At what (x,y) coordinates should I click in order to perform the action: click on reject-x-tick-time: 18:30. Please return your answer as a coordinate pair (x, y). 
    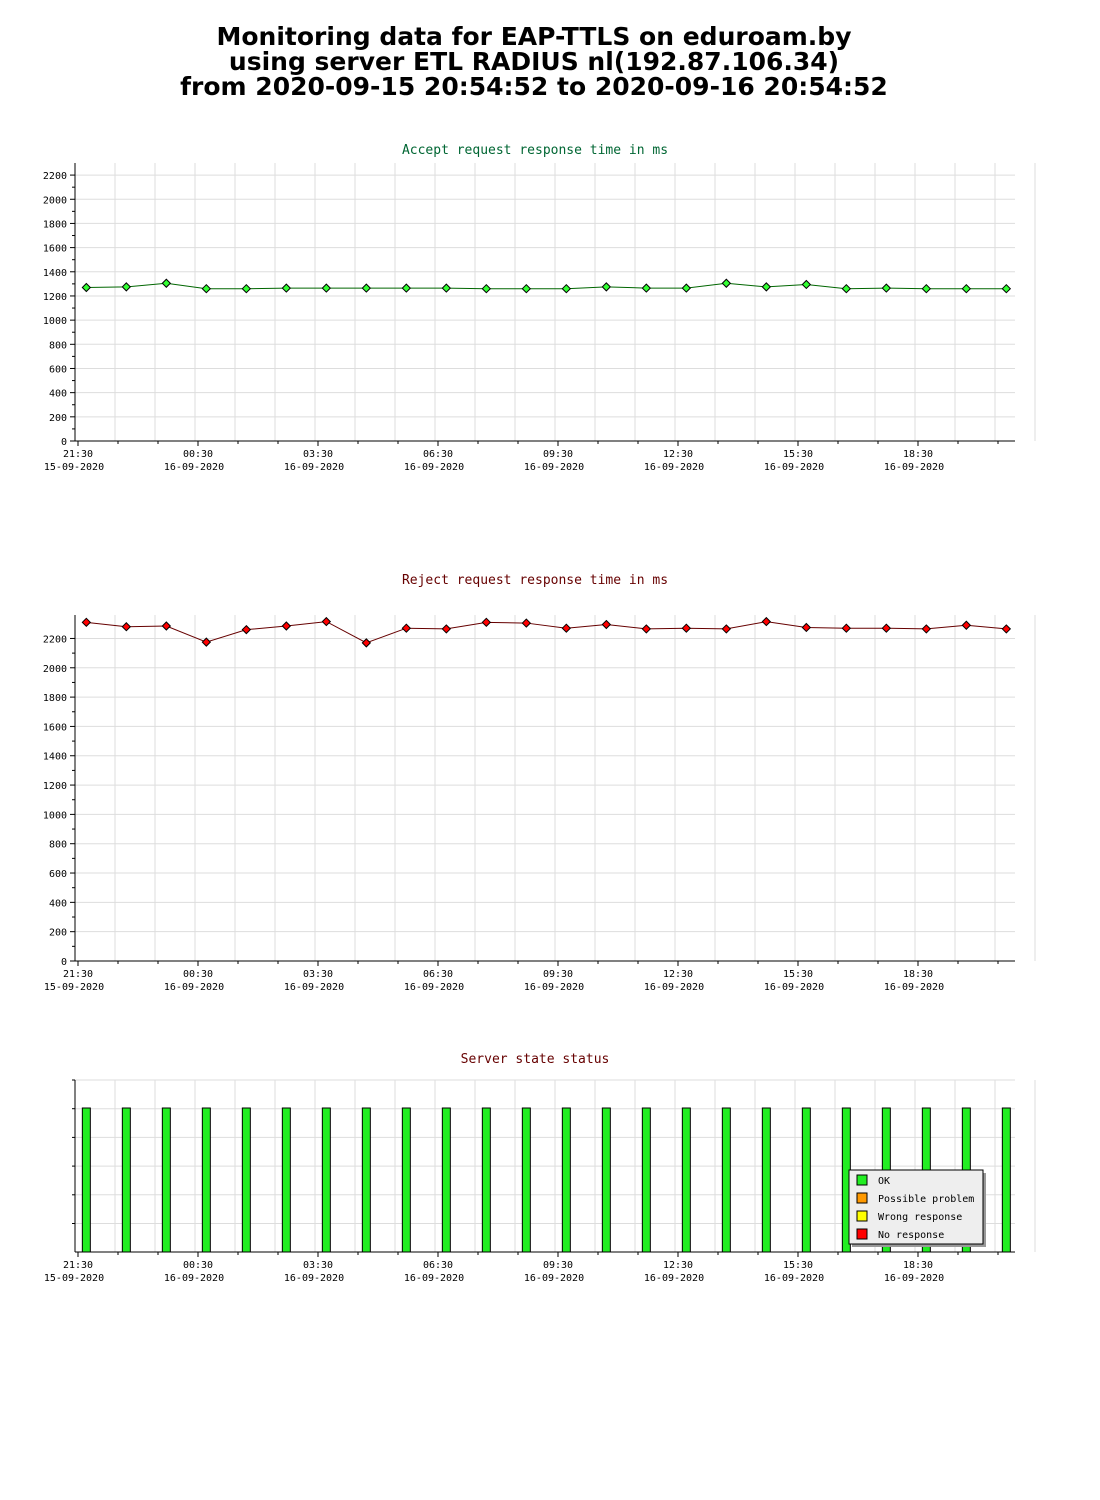
    Looking at the image, I should click on (918, 974).